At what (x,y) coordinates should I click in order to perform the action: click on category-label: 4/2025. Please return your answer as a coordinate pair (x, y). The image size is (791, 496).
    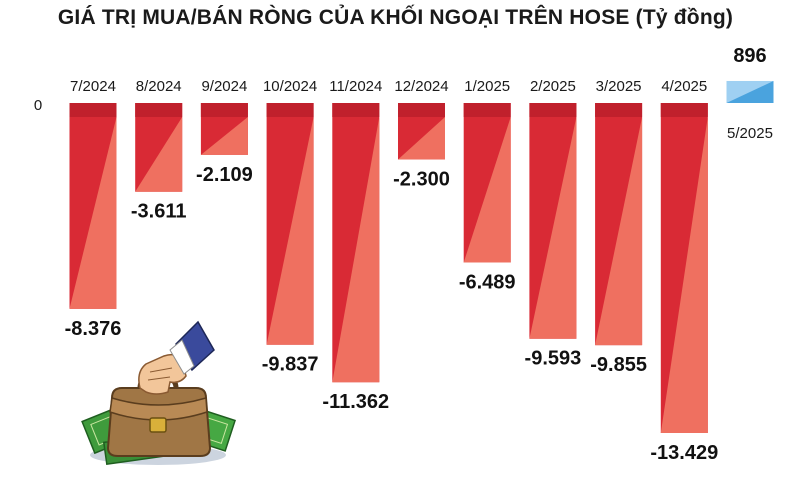
    Looking at the image, I should click on (684, 86).